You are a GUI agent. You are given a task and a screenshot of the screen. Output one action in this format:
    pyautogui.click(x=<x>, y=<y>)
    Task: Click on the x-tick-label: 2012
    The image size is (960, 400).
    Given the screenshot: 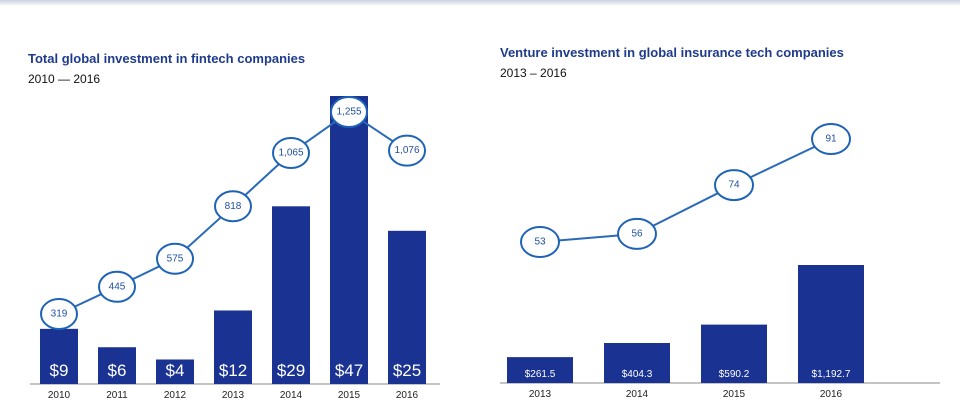 What is the action you would take?
    pyautogui.click(x=175, y=395)
    